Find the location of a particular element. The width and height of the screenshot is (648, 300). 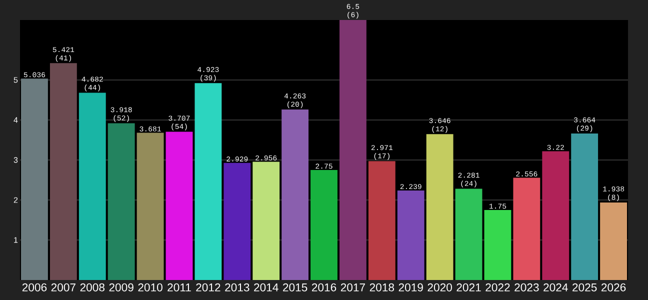

y-tick-label: 5 is located at coordinates (16, 80).